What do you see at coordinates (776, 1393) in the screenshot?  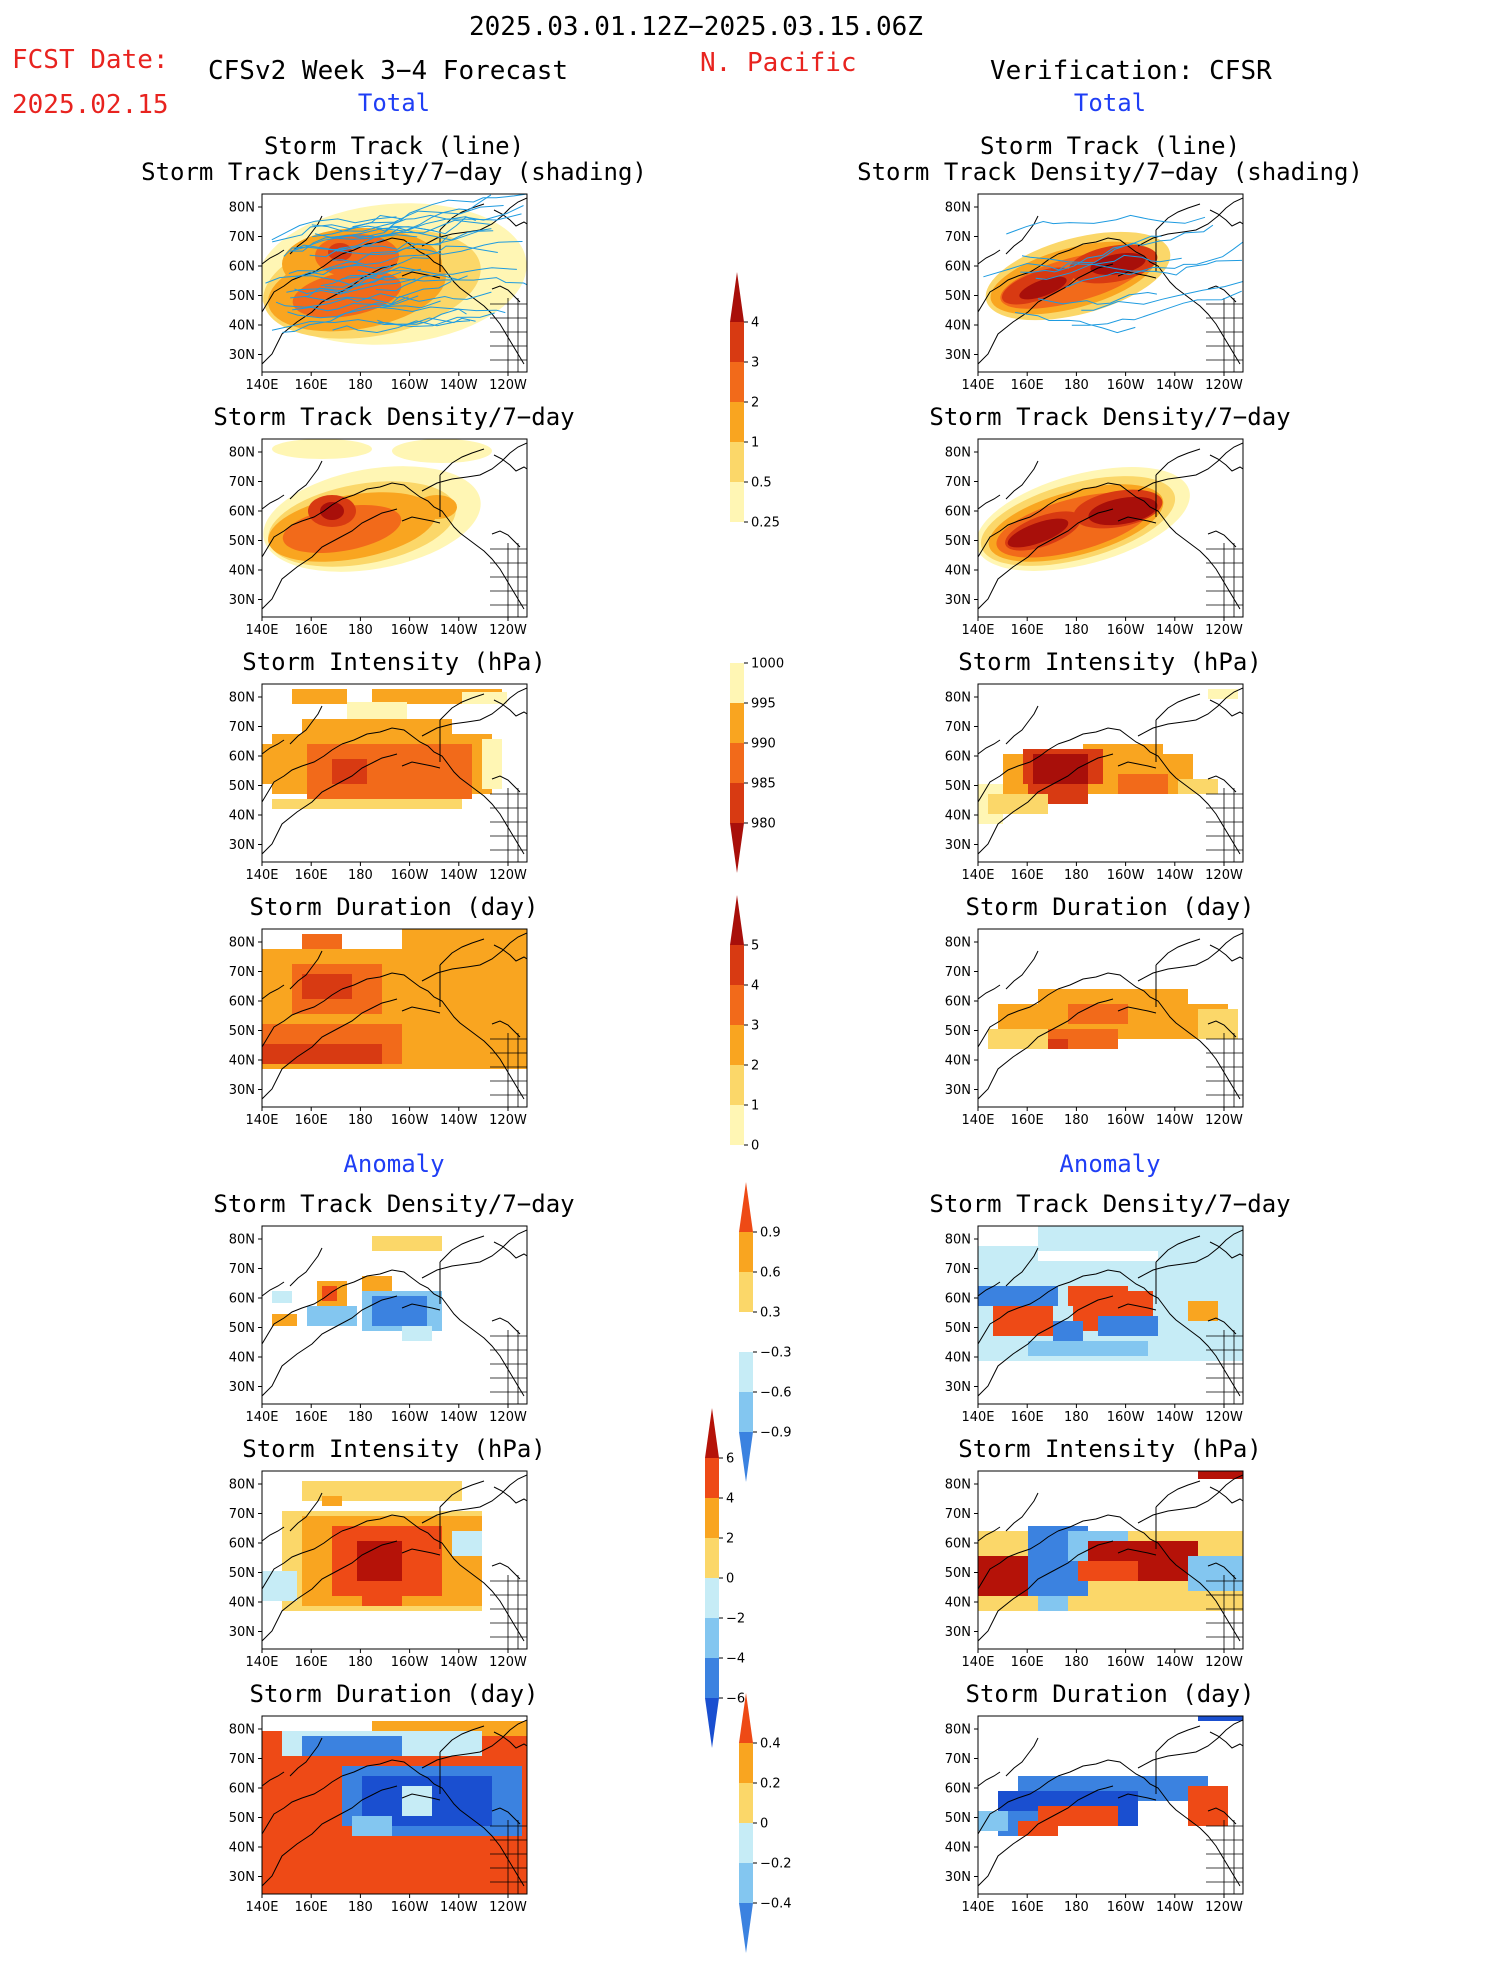 I see `colorbar-tick-label: −0.6` at bounding box center [776, 1393].